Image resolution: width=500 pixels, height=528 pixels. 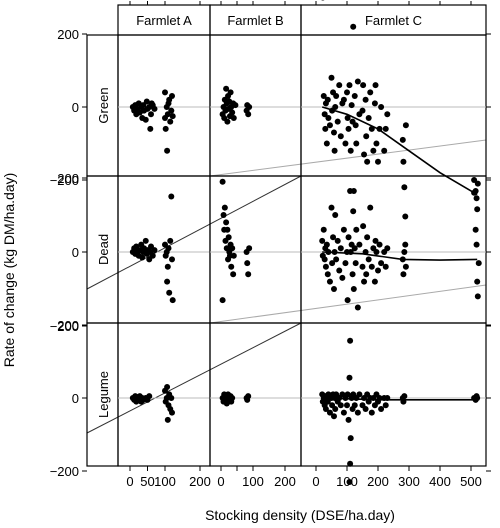 What do you see at coordinates (64, 471) in the screenshot?
I see `y-tick-label: −200` at bounding box center [64, 471].